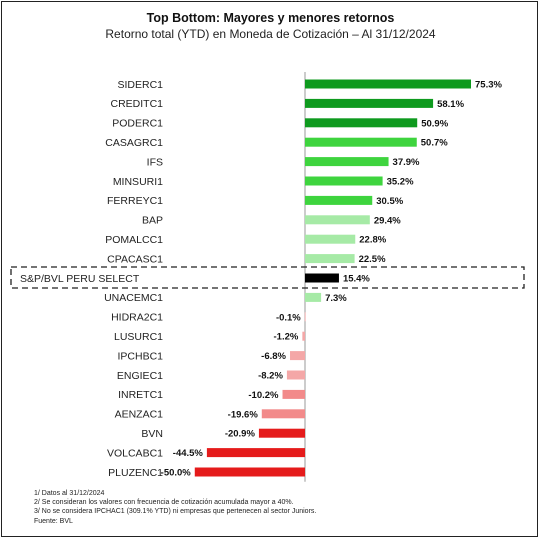 The width and height of the screenshot is (541, 540). Describe the element at coordinates (176, 473) in the screenshot. I see `value-label-20: -50.0%` at that location.